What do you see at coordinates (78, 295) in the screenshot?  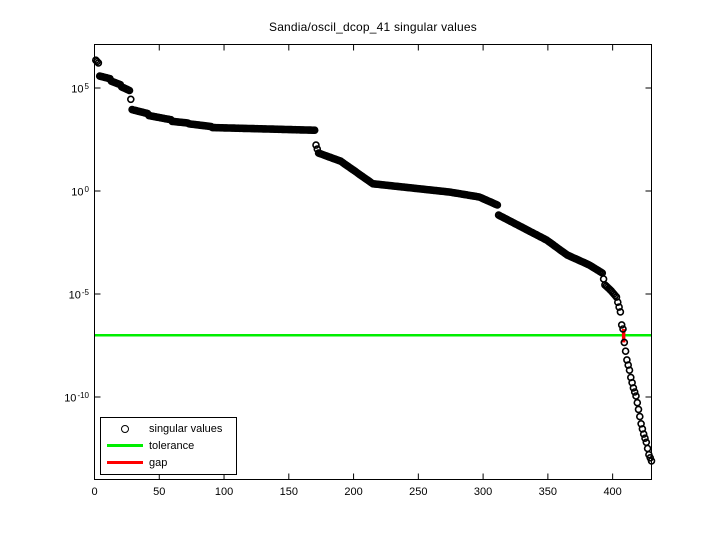 I see `y-tick-label: 10⁻⁵` at bounding box center [78, 295].